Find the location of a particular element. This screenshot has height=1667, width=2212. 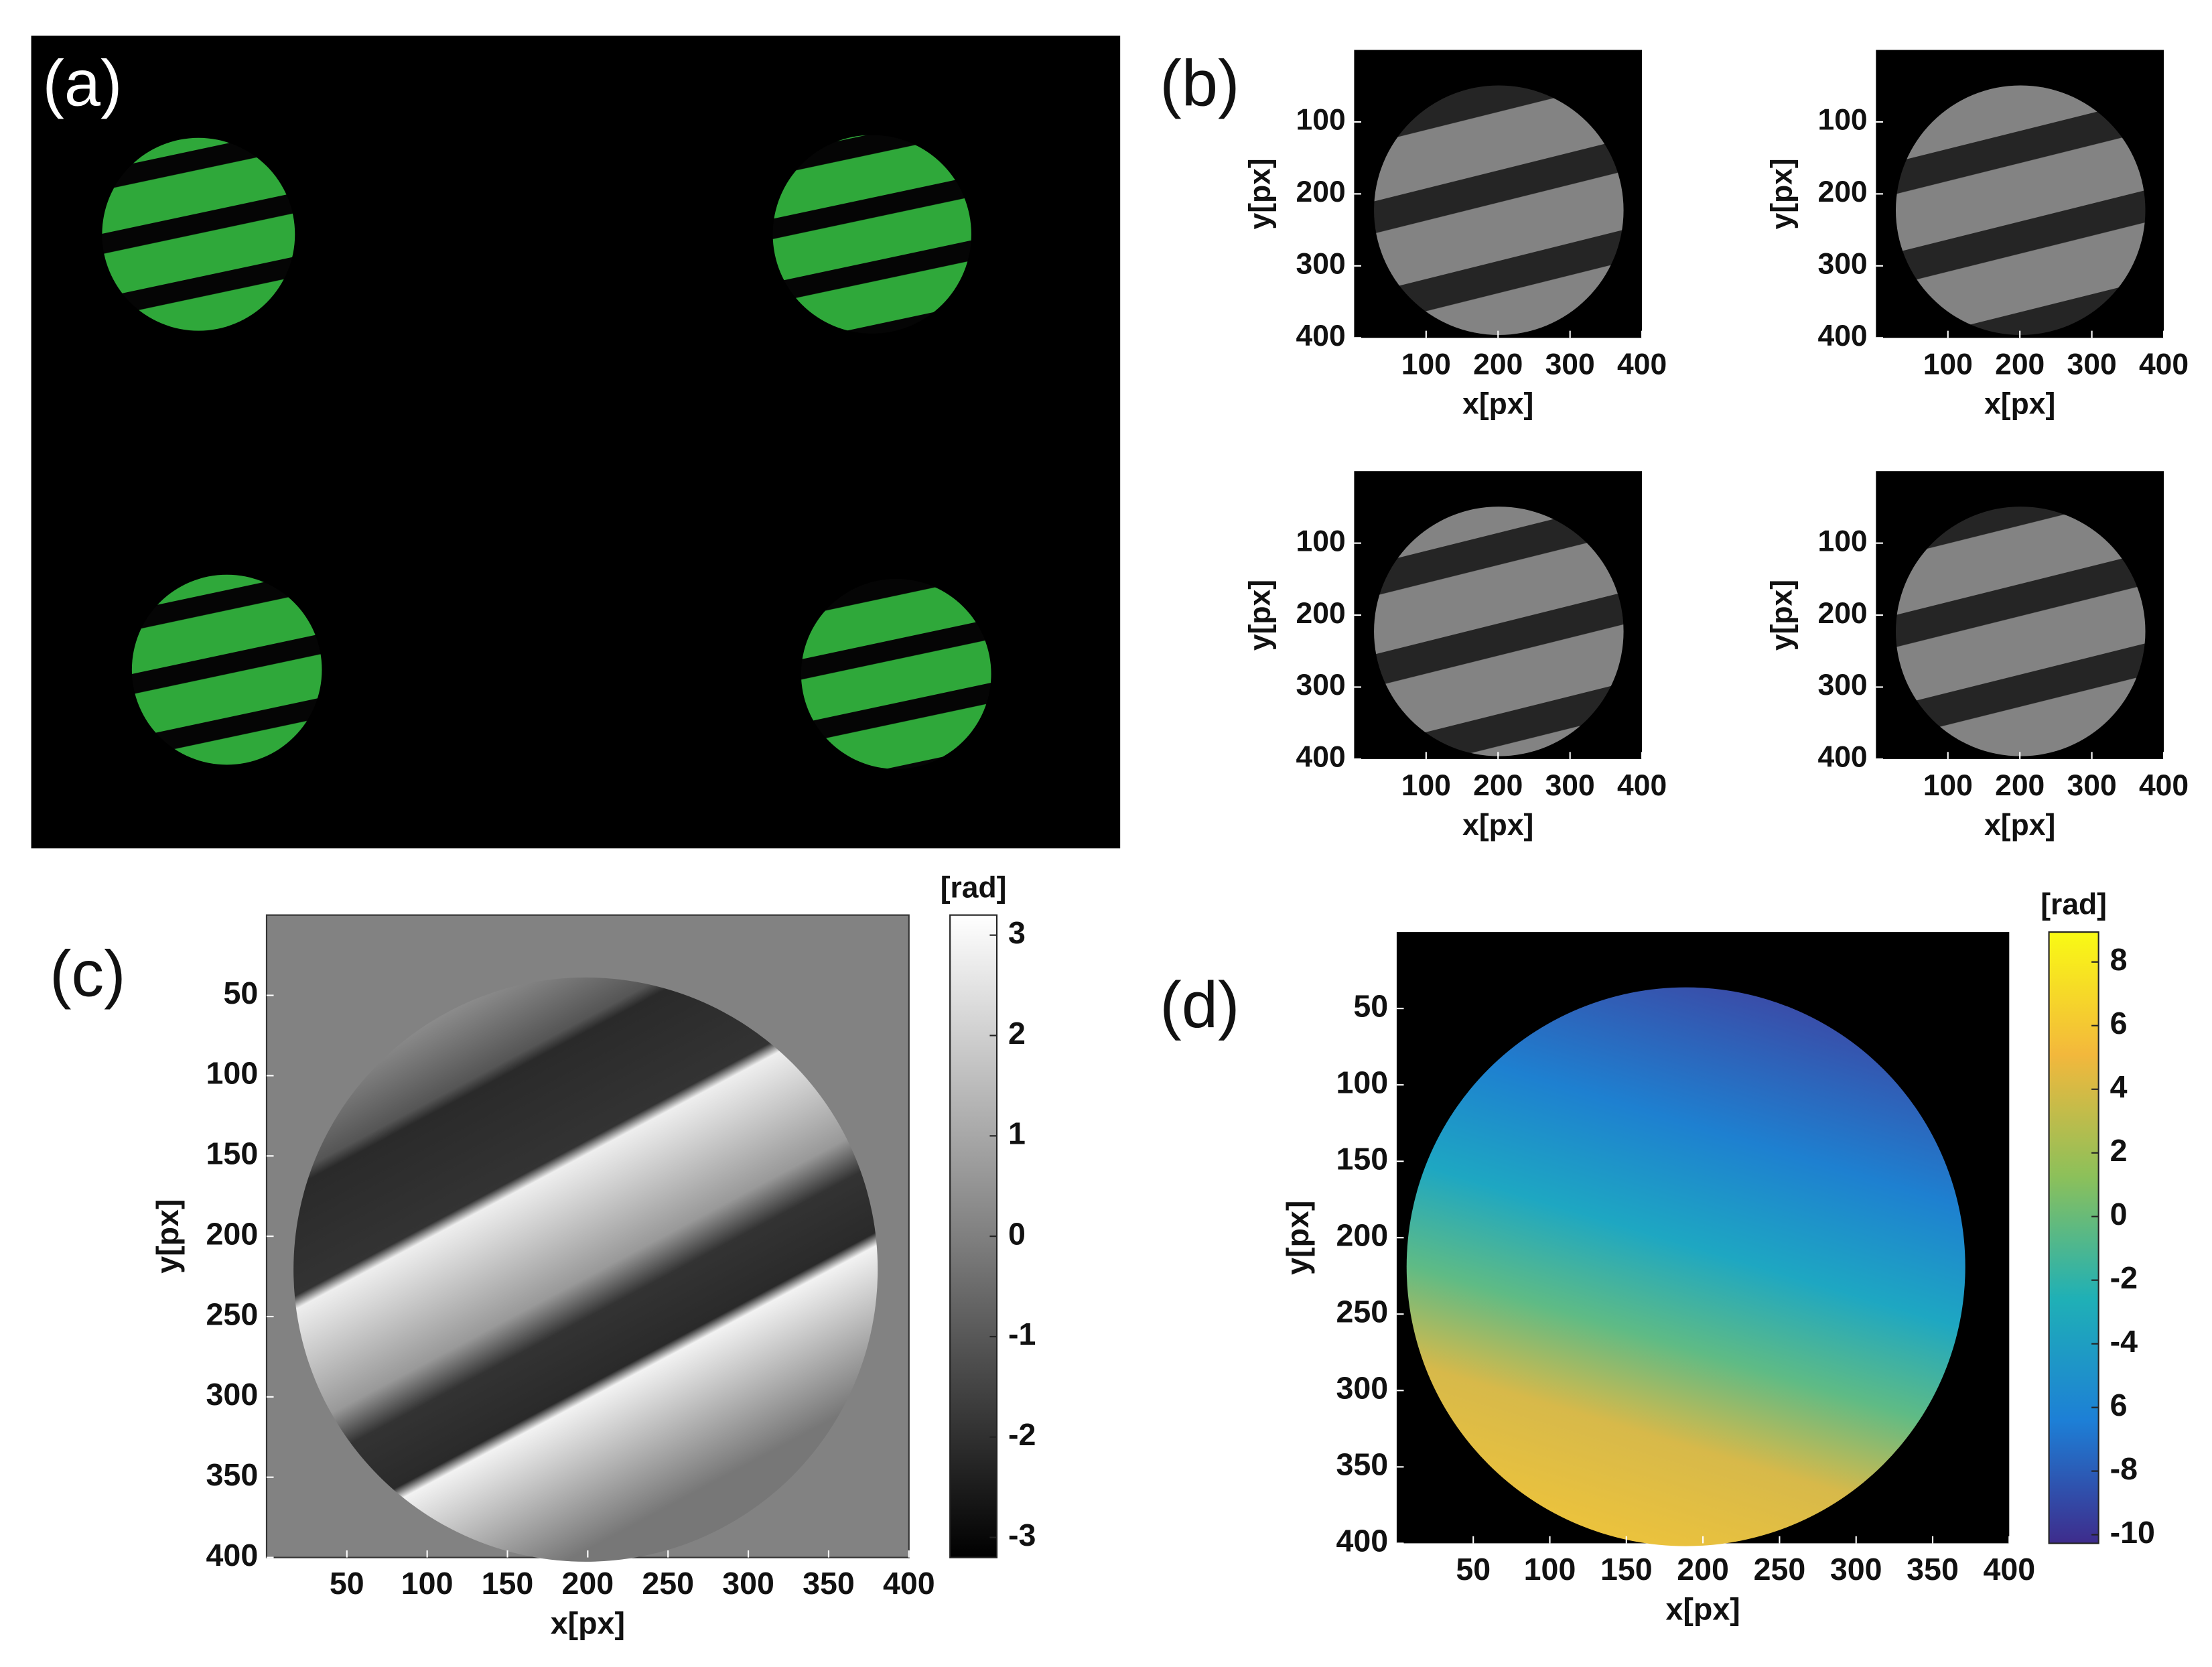

colorbar-tick-label: 8 is located at coordinates (2119, 960).